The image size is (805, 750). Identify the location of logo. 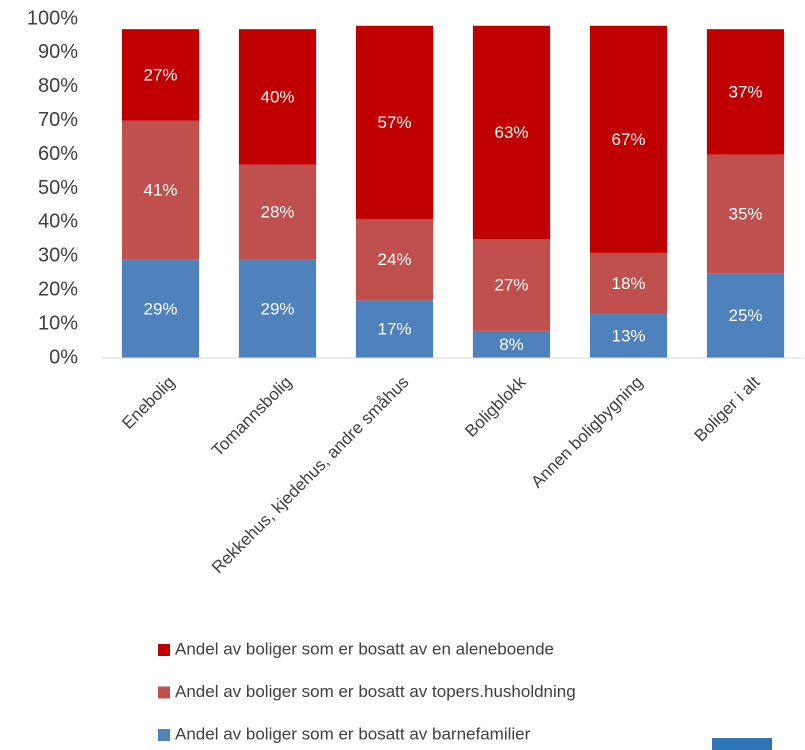
(742, 744).